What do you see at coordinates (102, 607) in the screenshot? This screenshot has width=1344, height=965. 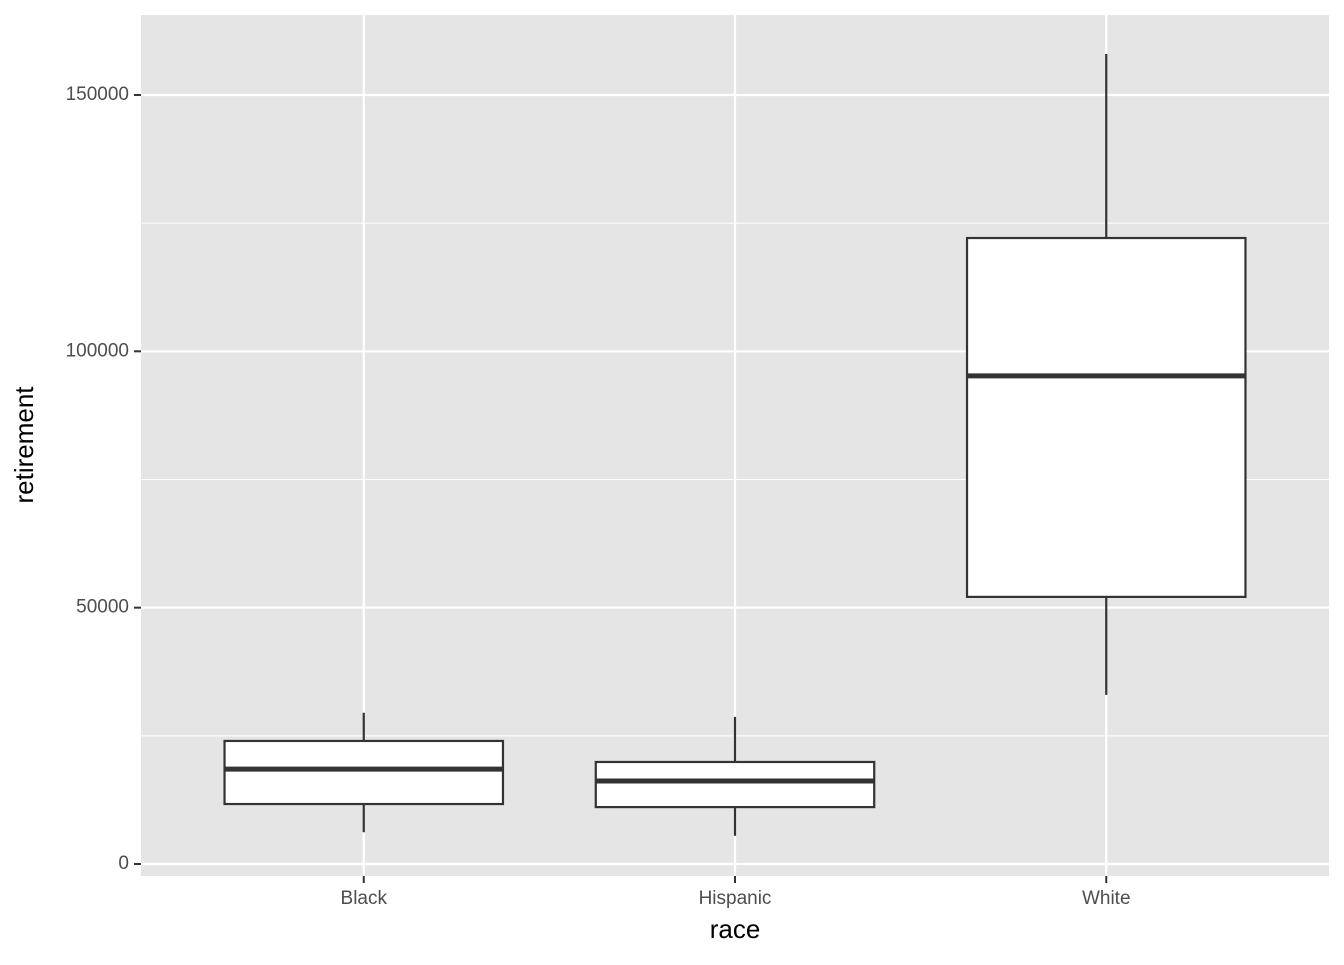 I see `y-tick-label: 50000` at bounding box center [102, 607].